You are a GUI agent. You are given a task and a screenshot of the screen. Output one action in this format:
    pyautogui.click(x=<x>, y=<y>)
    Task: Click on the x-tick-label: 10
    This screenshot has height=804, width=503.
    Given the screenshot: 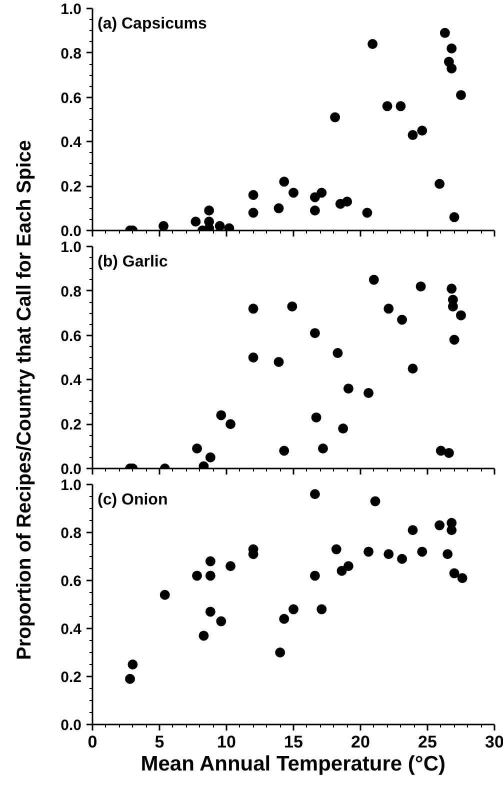 What is the action you would take?
    pyautogui.click(x=226, y=742)
    